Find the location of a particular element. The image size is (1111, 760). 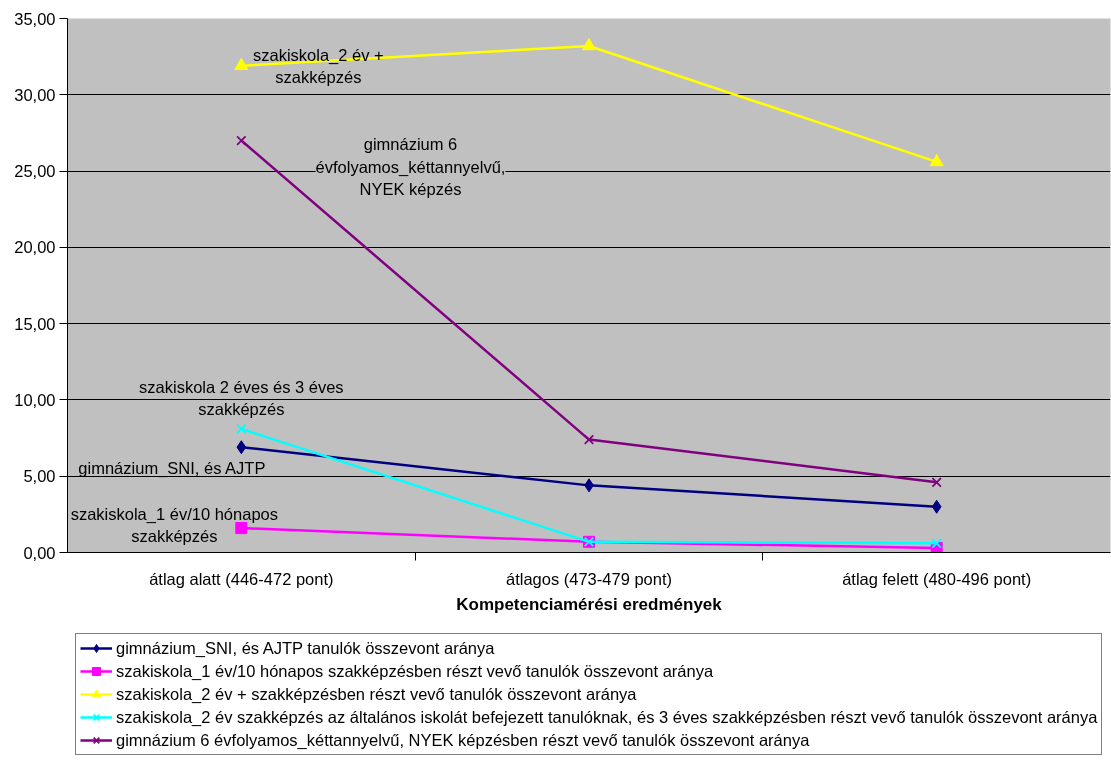

y-tick-label: 15,00 is located at coordinates (35, 323).